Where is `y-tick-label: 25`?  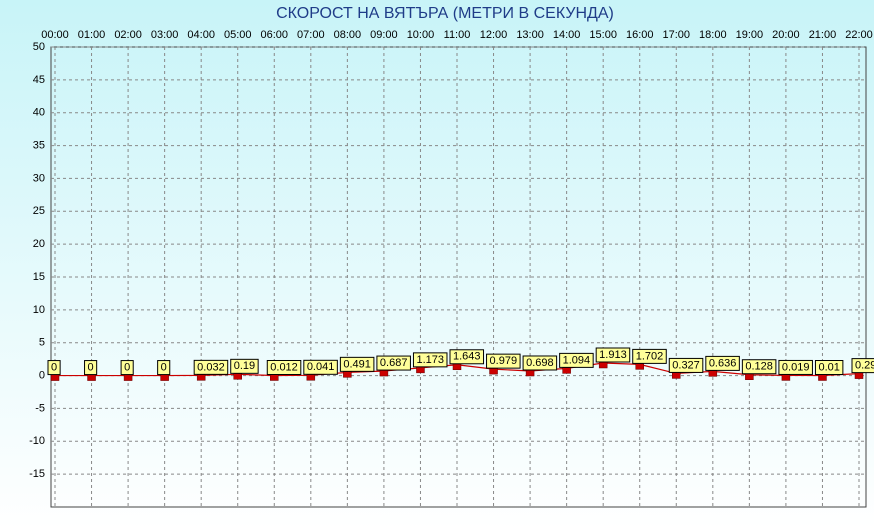
y-tick-label: 25 is located at coordinates (39, 211).